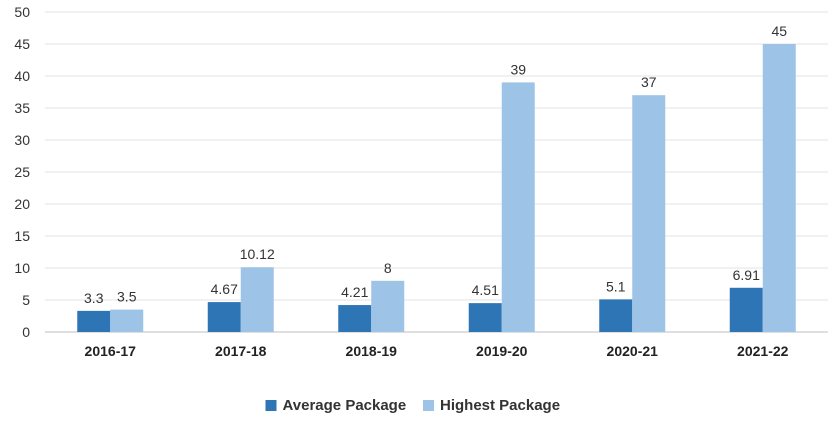  I want to click on data-label: 4.51, so click(485, 290).